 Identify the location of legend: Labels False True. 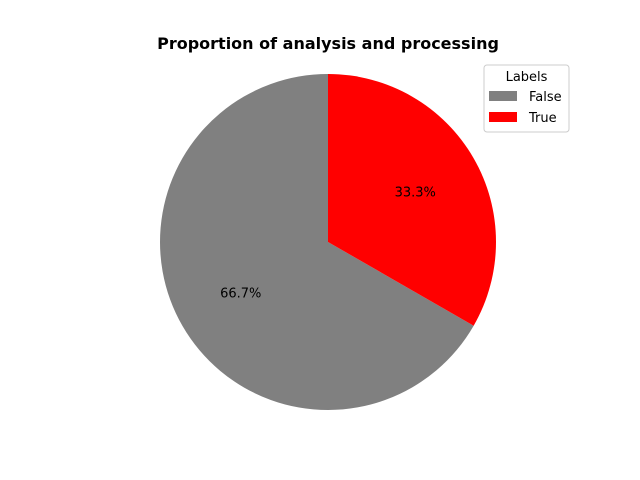
(526, 98).